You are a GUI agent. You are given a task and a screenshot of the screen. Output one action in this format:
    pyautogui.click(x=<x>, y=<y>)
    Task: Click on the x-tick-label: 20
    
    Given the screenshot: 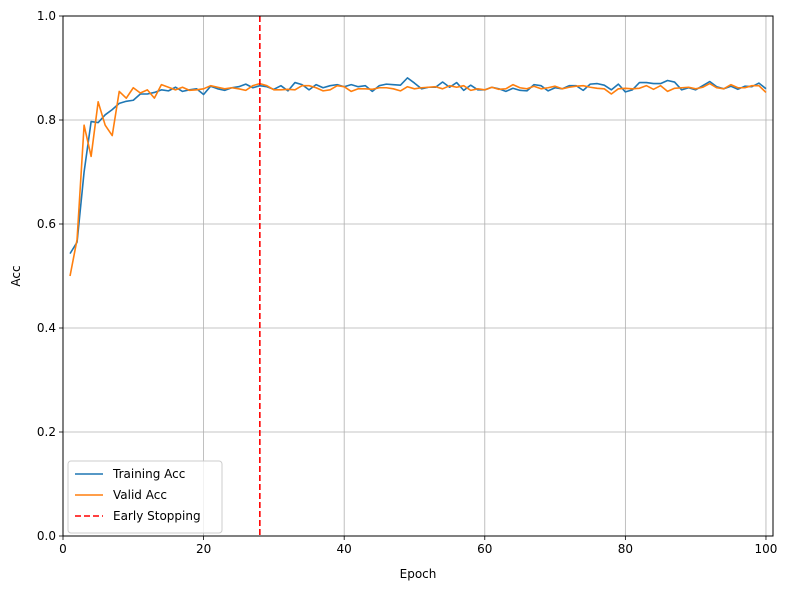 What is the action you would take?
    pyautogui.click(x=203, y=549)
    